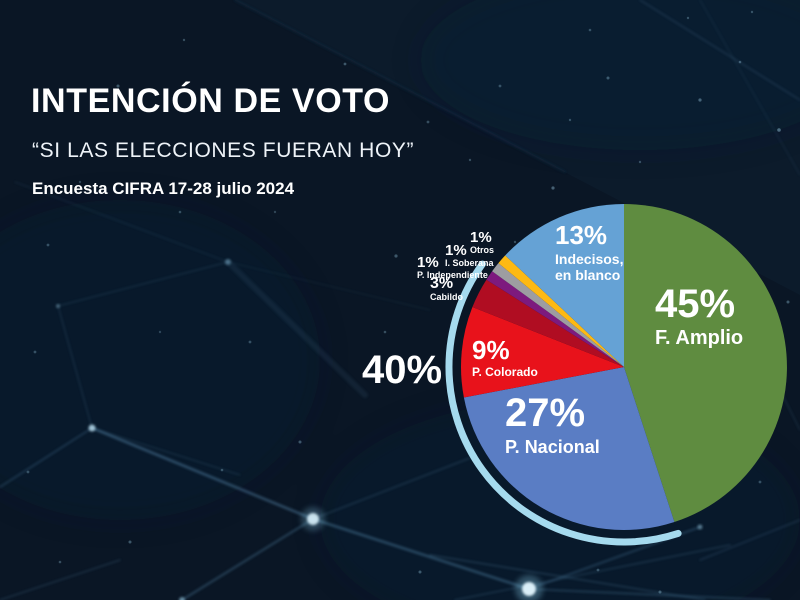 This screenshot has width=800, height=600. Describe the element at coordinates (428, 262) in the screenshot. I see `label-p-independiente-pct: 1%` at that location.